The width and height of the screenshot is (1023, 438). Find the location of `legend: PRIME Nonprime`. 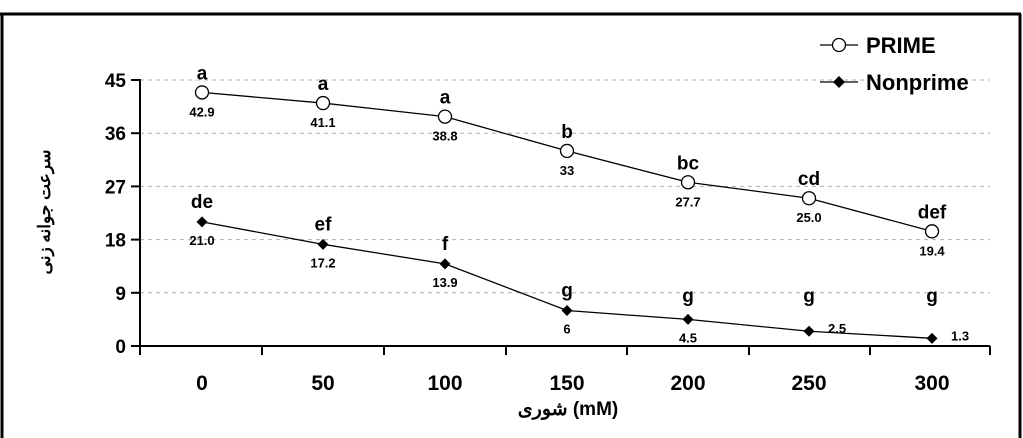

legend: PRIME Nonprime is located at coordinates (894, 64).